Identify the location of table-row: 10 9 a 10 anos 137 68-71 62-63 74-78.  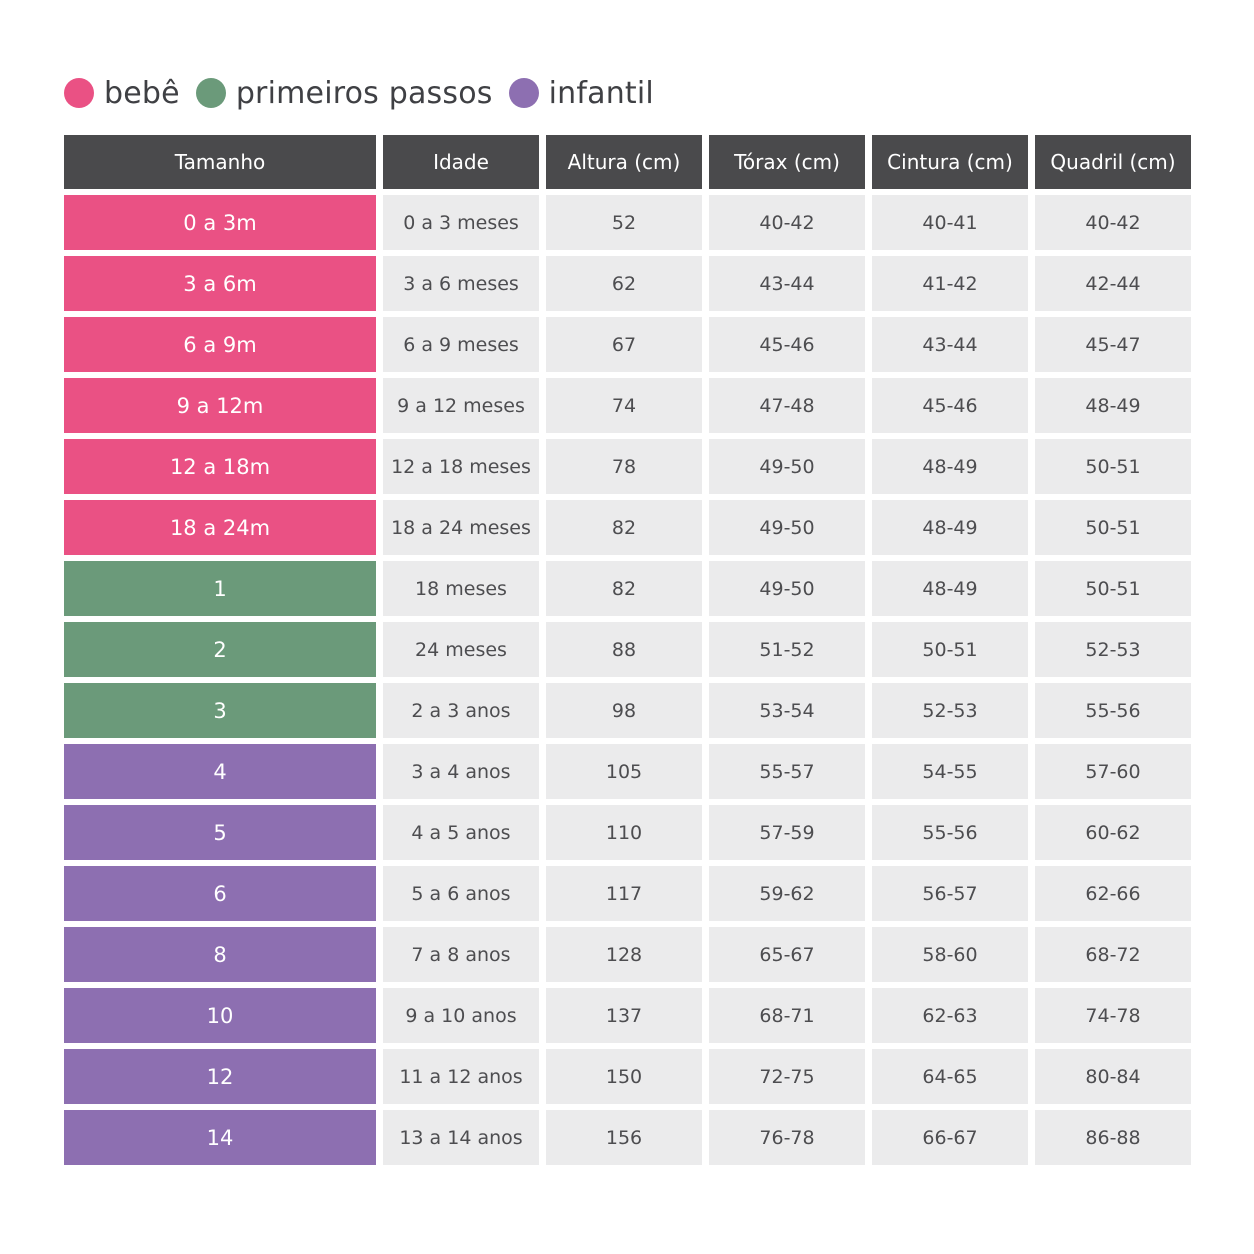
(627, 1015).